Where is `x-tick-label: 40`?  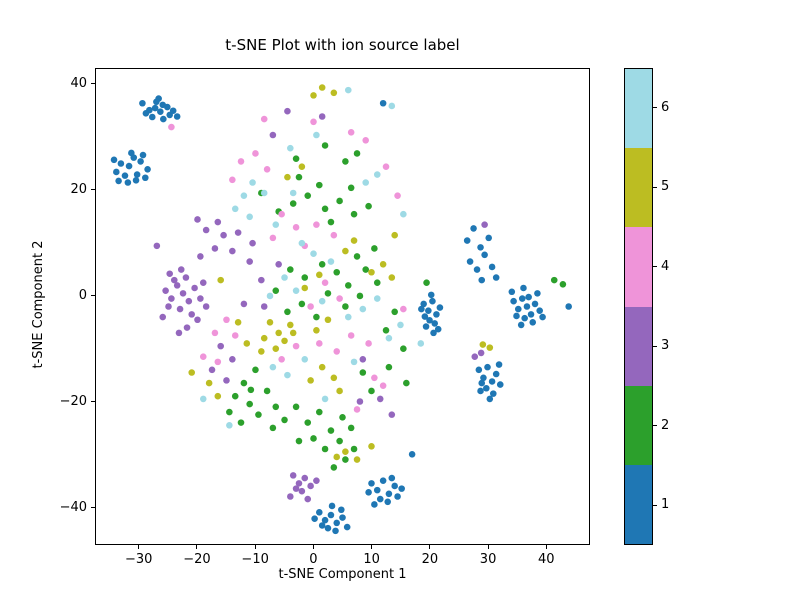
x-tick-label: 40 is located at coordinates (546, 559).